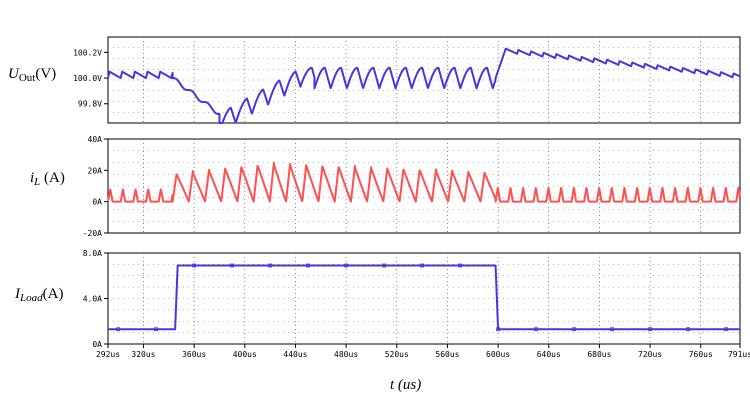 The width and height of the screenshot is (750, 401). What do you see at coordinates (90, 104) in the screenshot?
I see `uout-ytick-label: 99.8V` at bounding box center [90, 104].